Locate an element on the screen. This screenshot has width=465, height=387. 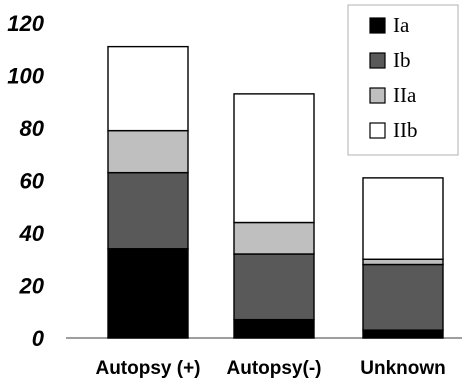
x-tick-label: Autopsy (+) is located at coordinates (147, 368).